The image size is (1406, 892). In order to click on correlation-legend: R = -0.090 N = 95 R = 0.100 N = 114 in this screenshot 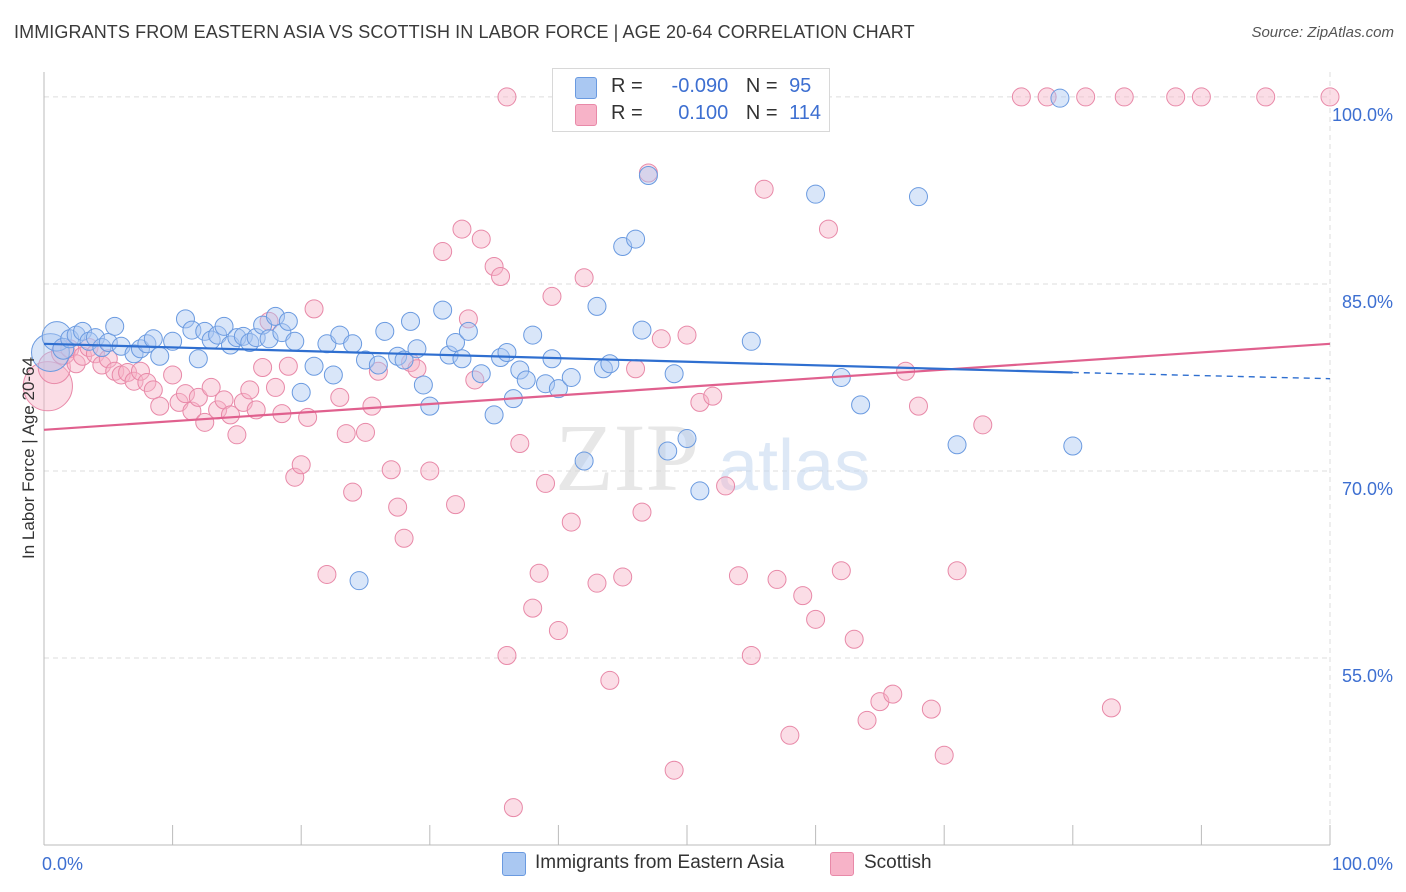, I will do `click(691, 100)`.